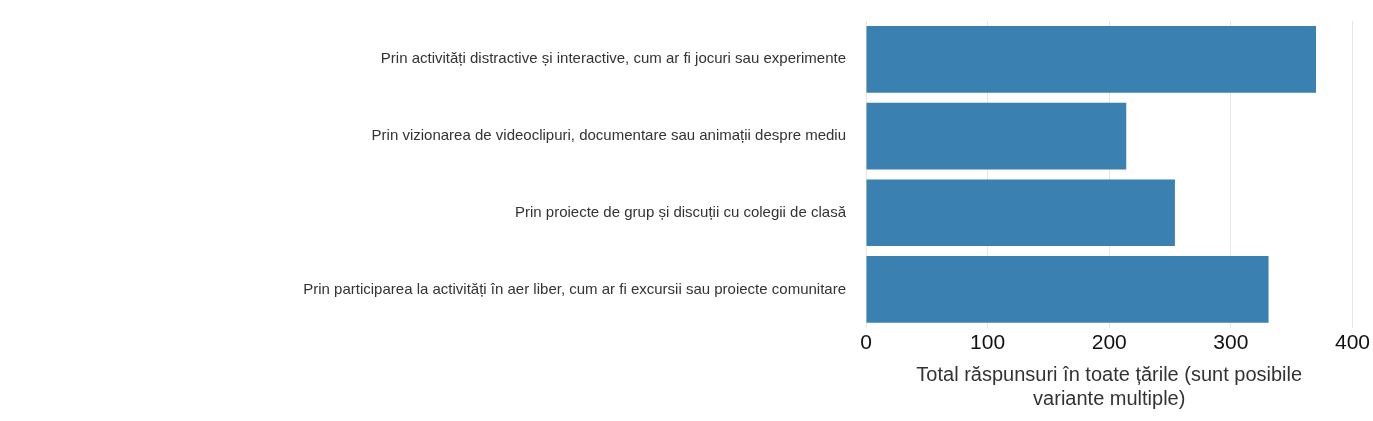 The width and height of the screenshot is (1373, 421). What do you see at coordinates (866, 342) in the screenshot?
I see `x-tick-label: 0` at bounding box center [866, 342].